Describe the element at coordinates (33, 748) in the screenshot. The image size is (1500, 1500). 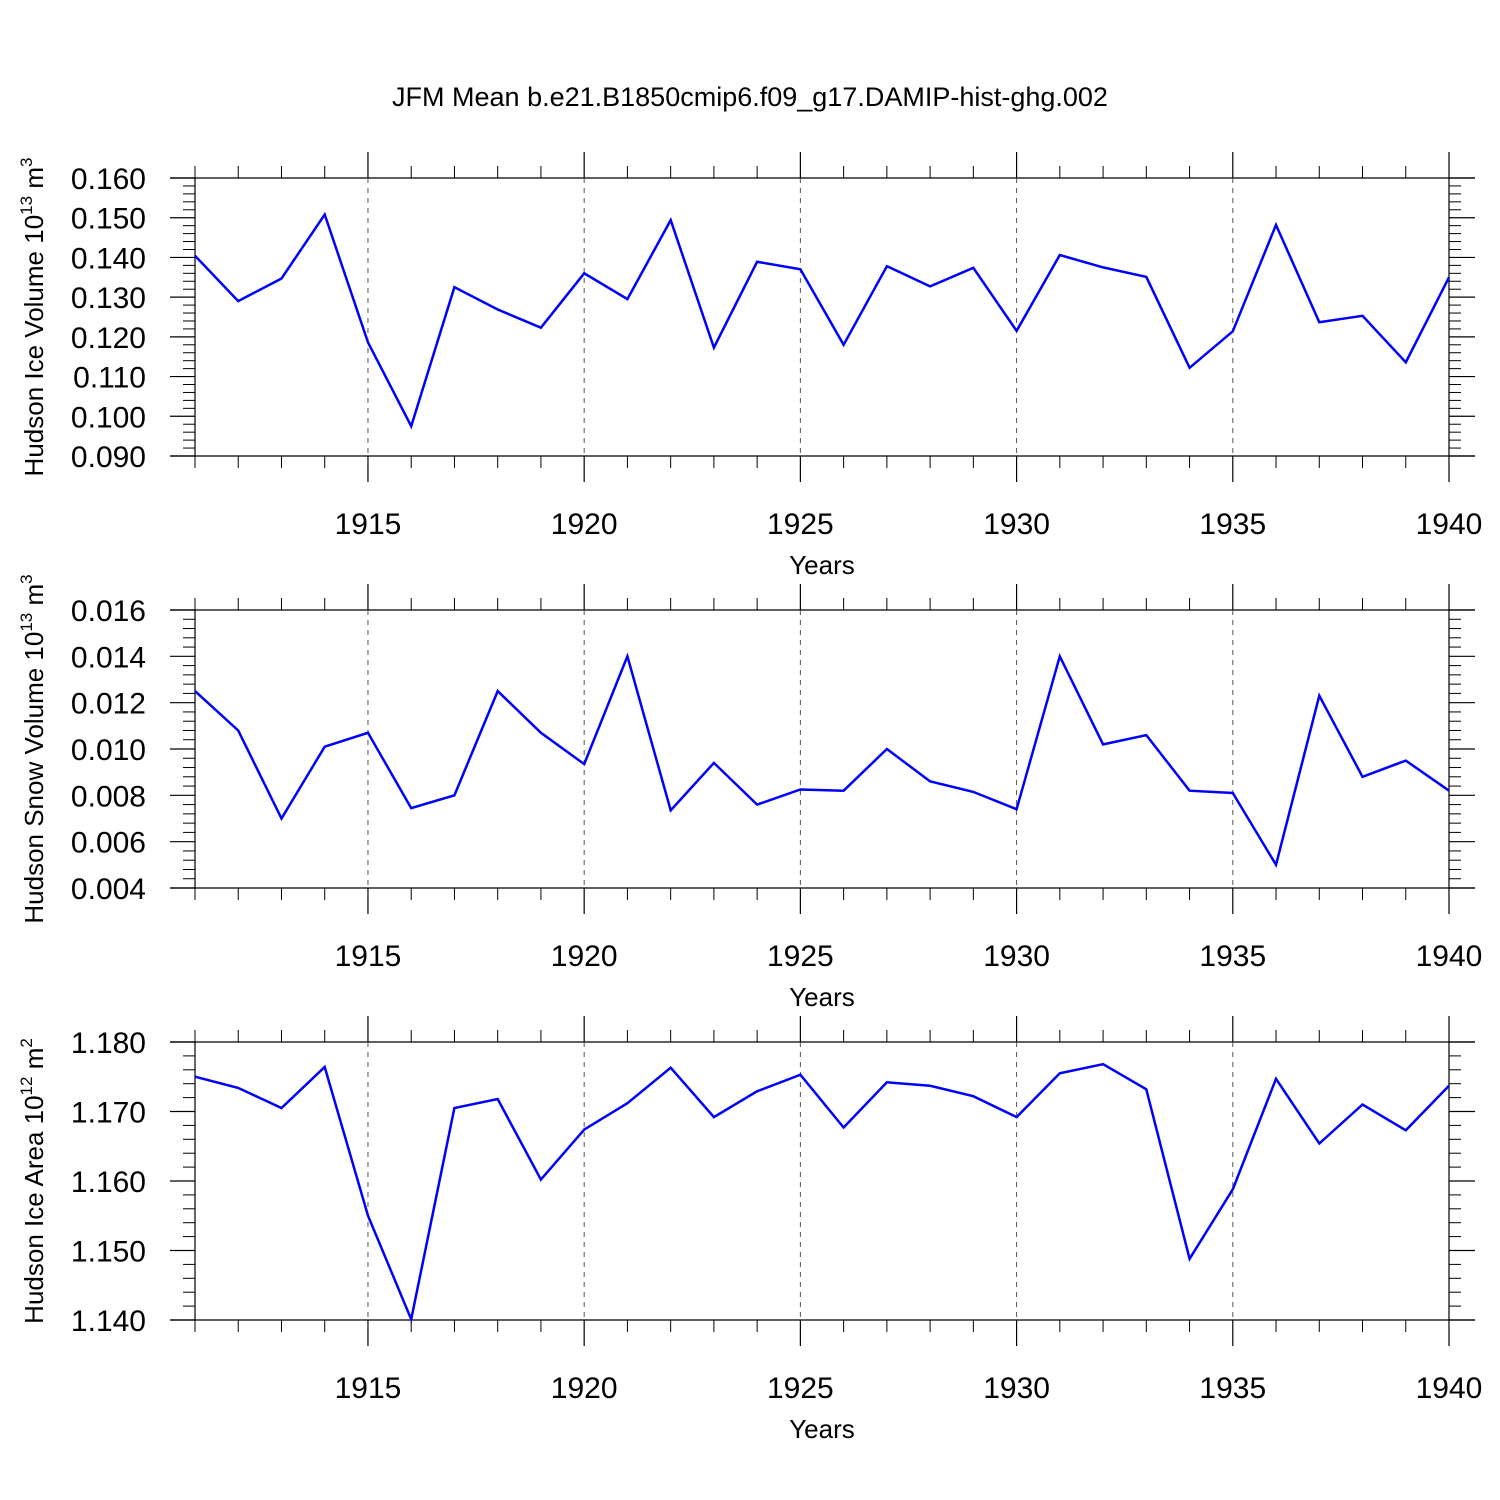
I see `y-axis-label: Hudson Snow Volume 1013 m3` at that location.